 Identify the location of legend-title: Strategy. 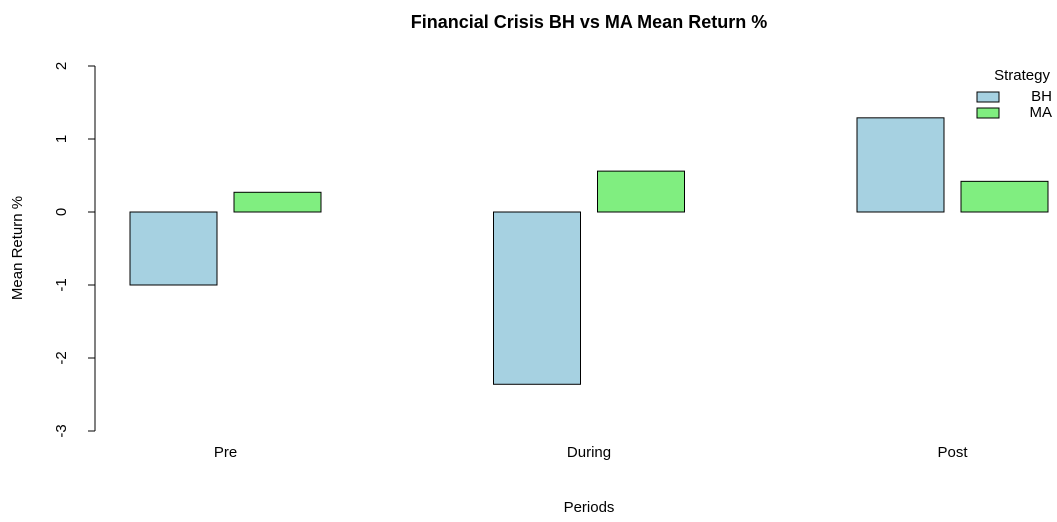
(1022, 75).